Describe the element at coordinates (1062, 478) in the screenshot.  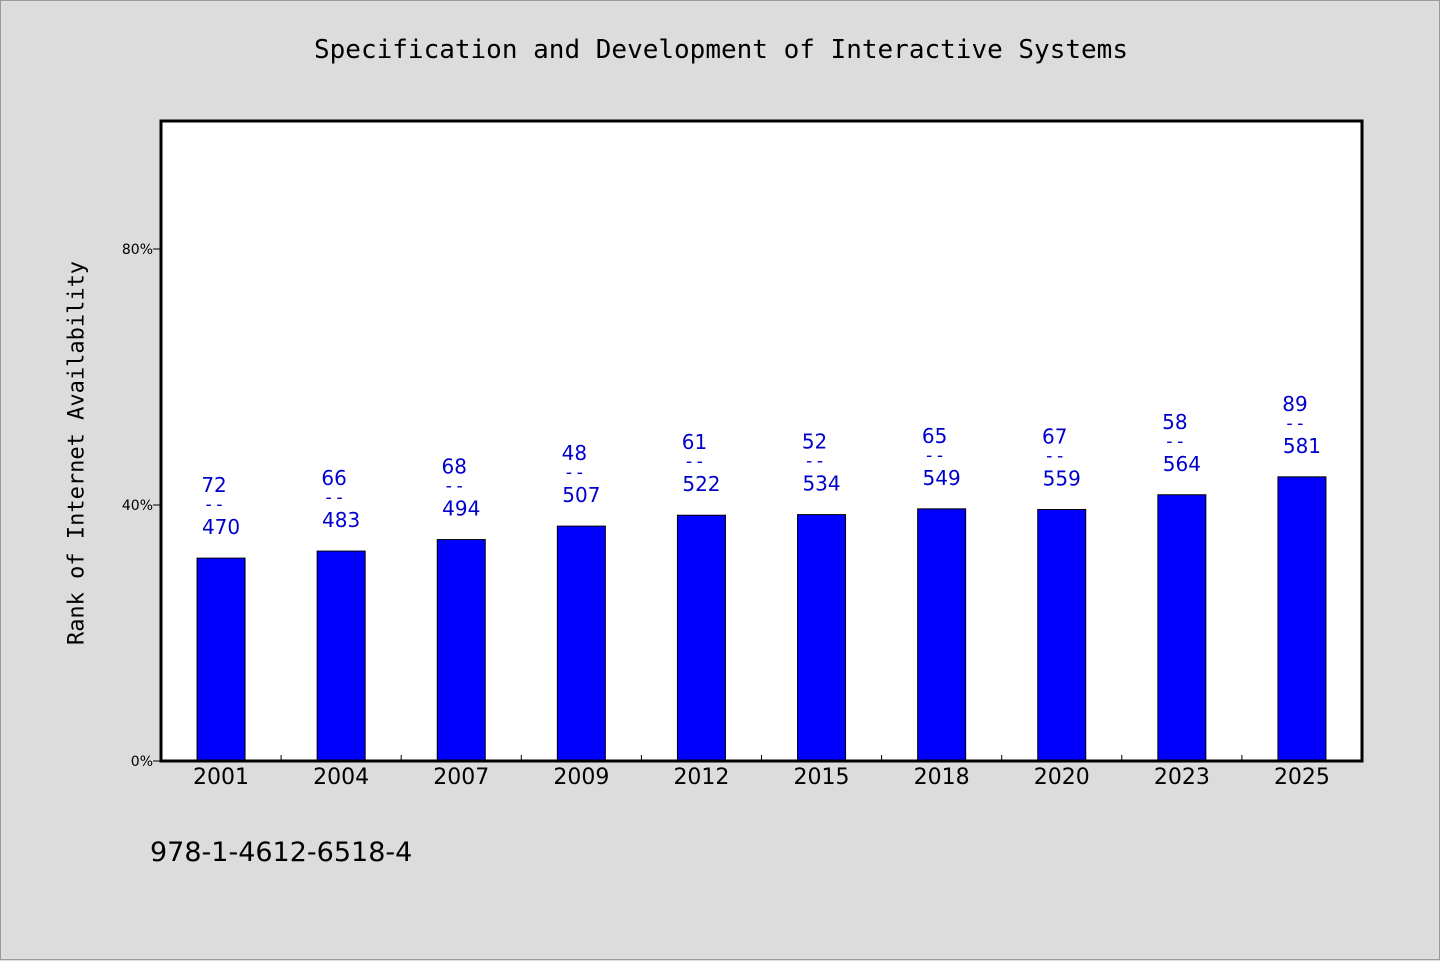
I see `data-label-bottom: 559` at that location.